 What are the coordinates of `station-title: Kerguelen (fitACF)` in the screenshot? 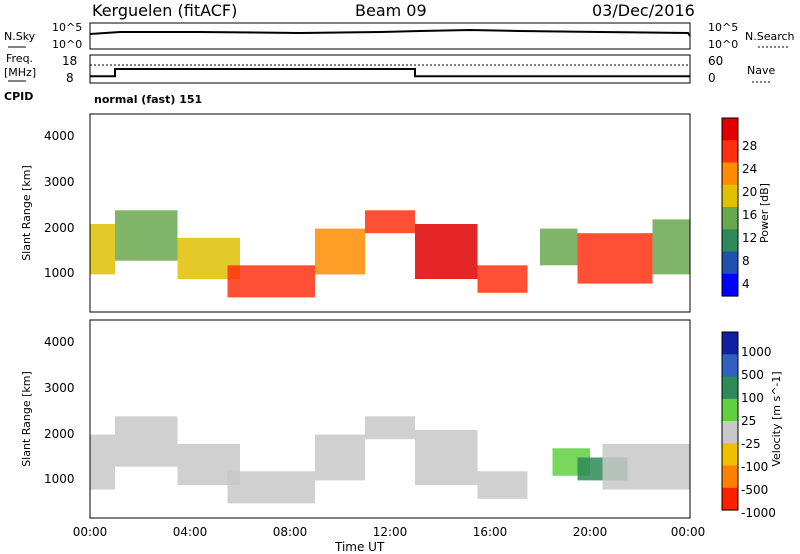 It's located at (164, 10).